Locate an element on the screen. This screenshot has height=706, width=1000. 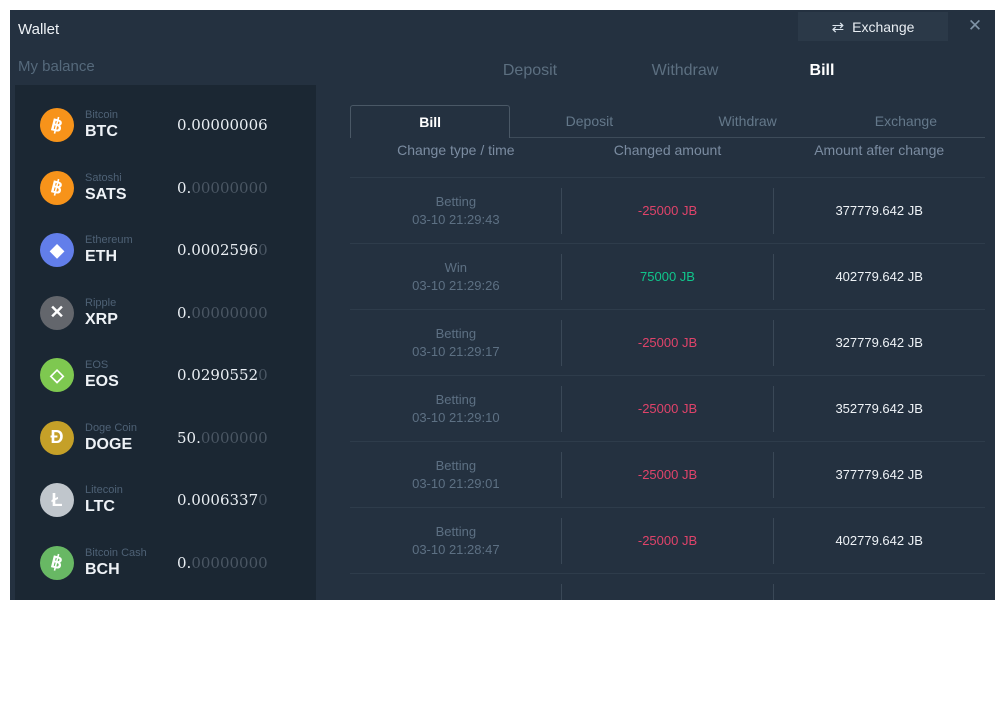
dogecoin-icon: Ð is located at coordinates (57, 437).